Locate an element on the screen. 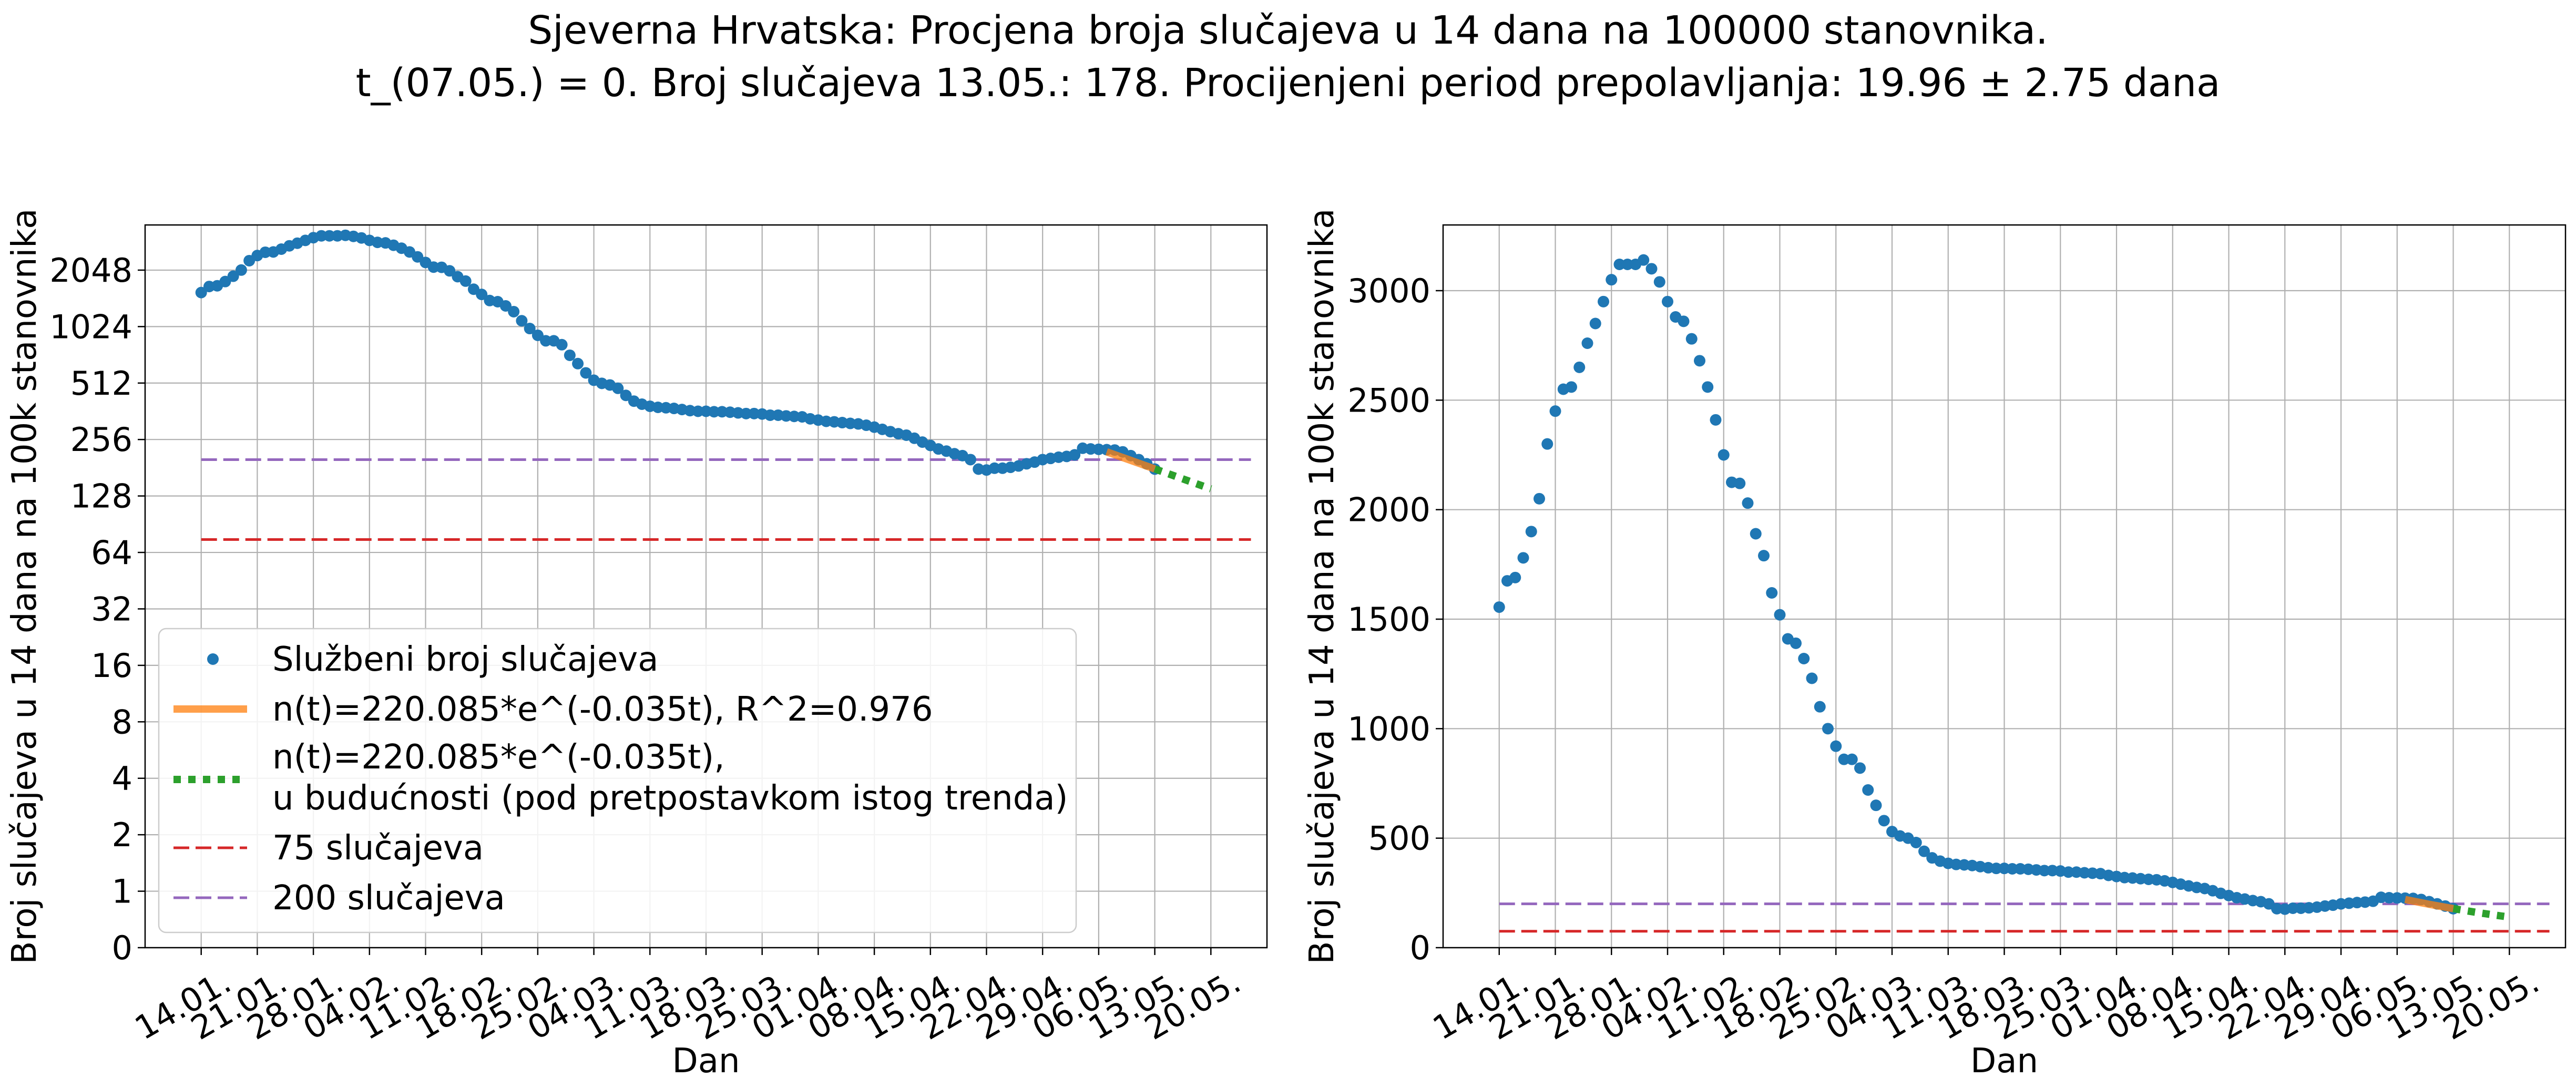 The height and width of the screenshot is (1088, 2576). y-tick-label: 256 is located at coordinates (101, 440).